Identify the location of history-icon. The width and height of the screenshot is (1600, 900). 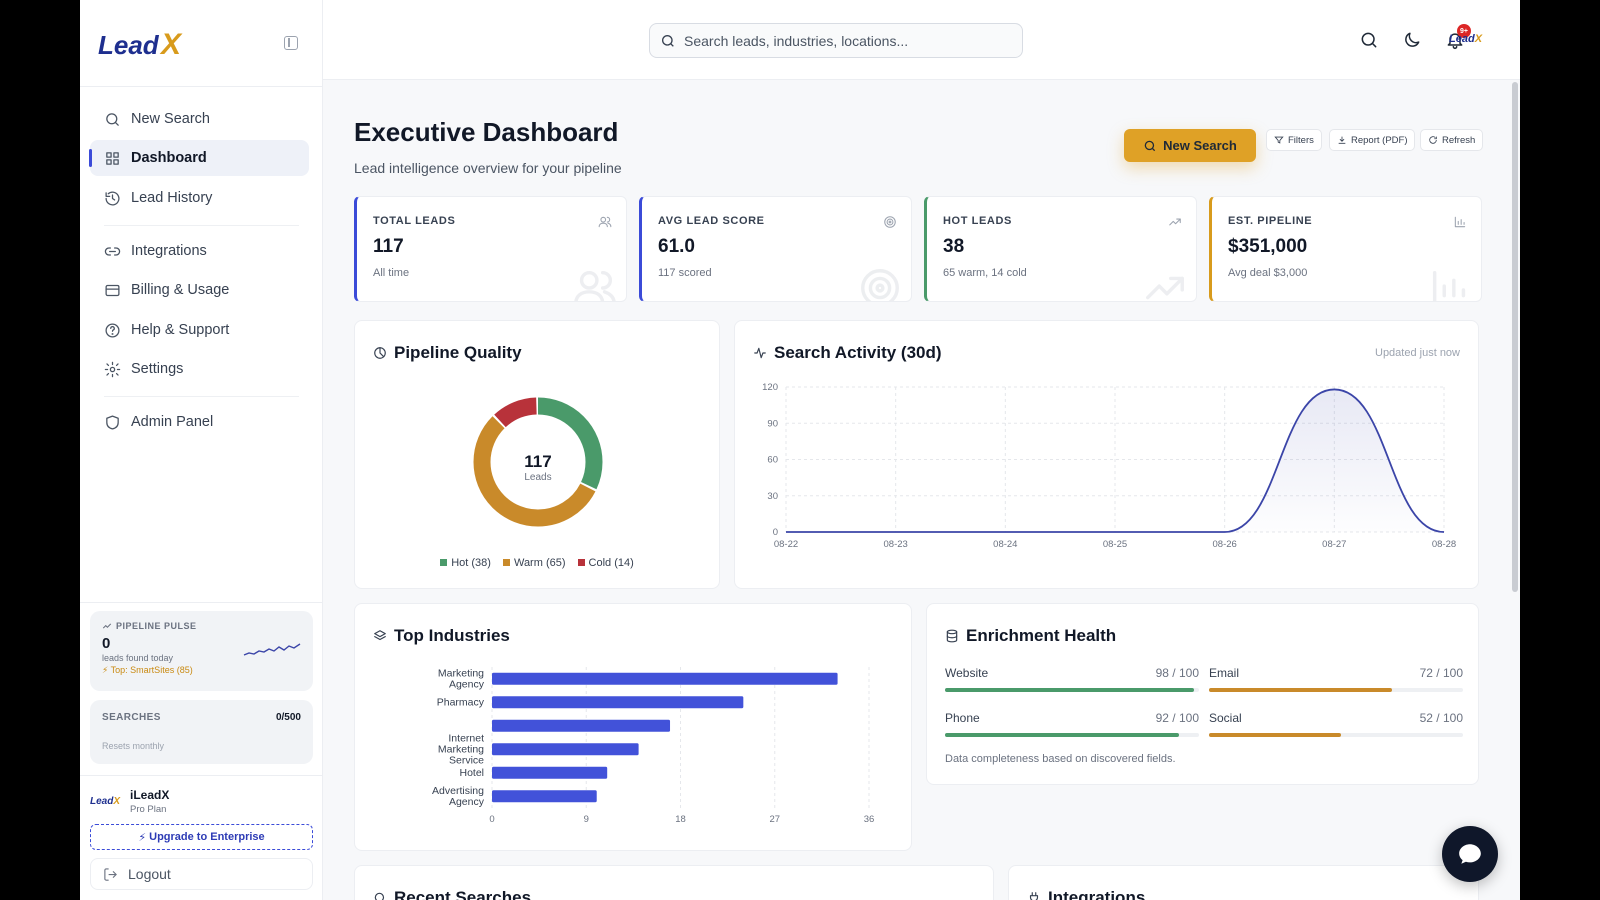
(112, 198).